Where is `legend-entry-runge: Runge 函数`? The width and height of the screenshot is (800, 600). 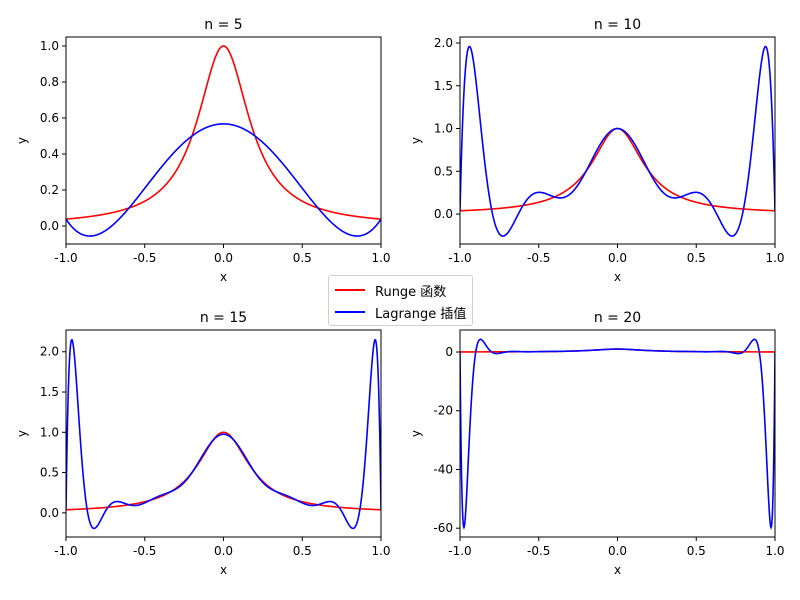
legend-entry-runge: Runge 函数 is located at coordinates (390, 290).